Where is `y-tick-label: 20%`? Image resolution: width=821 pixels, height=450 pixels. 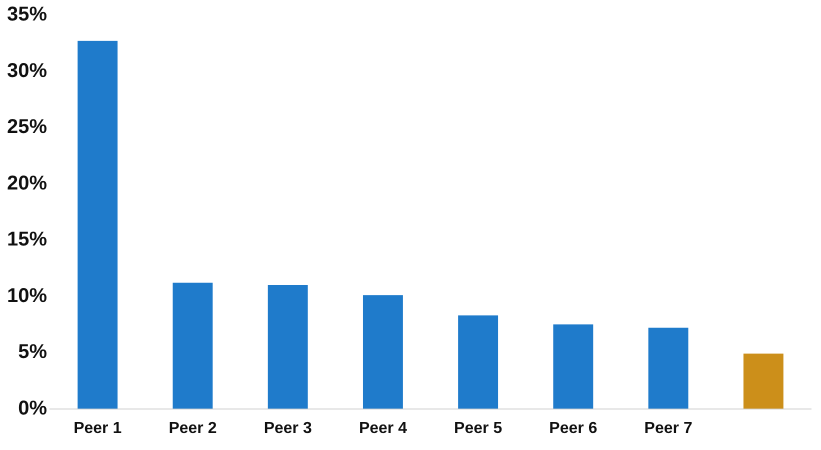
y-tick-label: 20% is located at coordinates (27, 183).